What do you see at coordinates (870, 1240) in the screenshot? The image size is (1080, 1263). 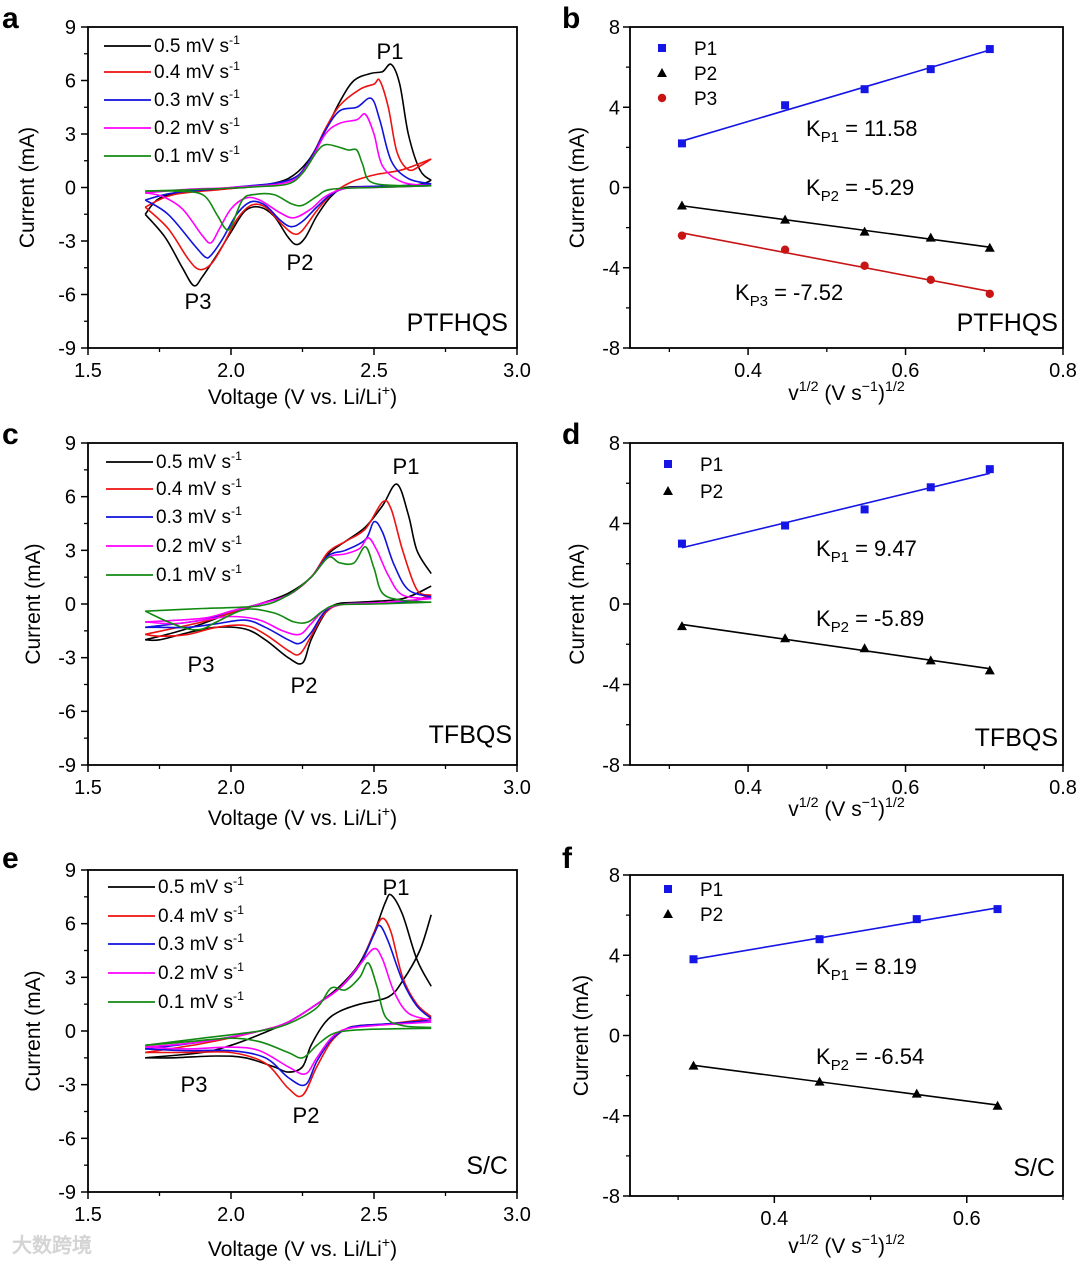 I see `x-axis-title-part: −1` at bounding box center [870, 1240].